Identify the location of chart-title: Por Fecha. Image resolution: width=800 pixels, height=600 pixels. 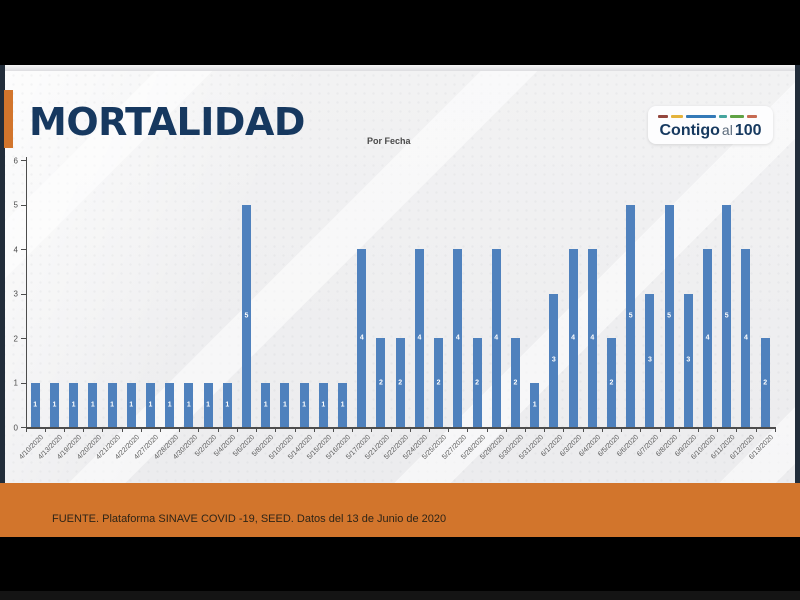
(389, 141).